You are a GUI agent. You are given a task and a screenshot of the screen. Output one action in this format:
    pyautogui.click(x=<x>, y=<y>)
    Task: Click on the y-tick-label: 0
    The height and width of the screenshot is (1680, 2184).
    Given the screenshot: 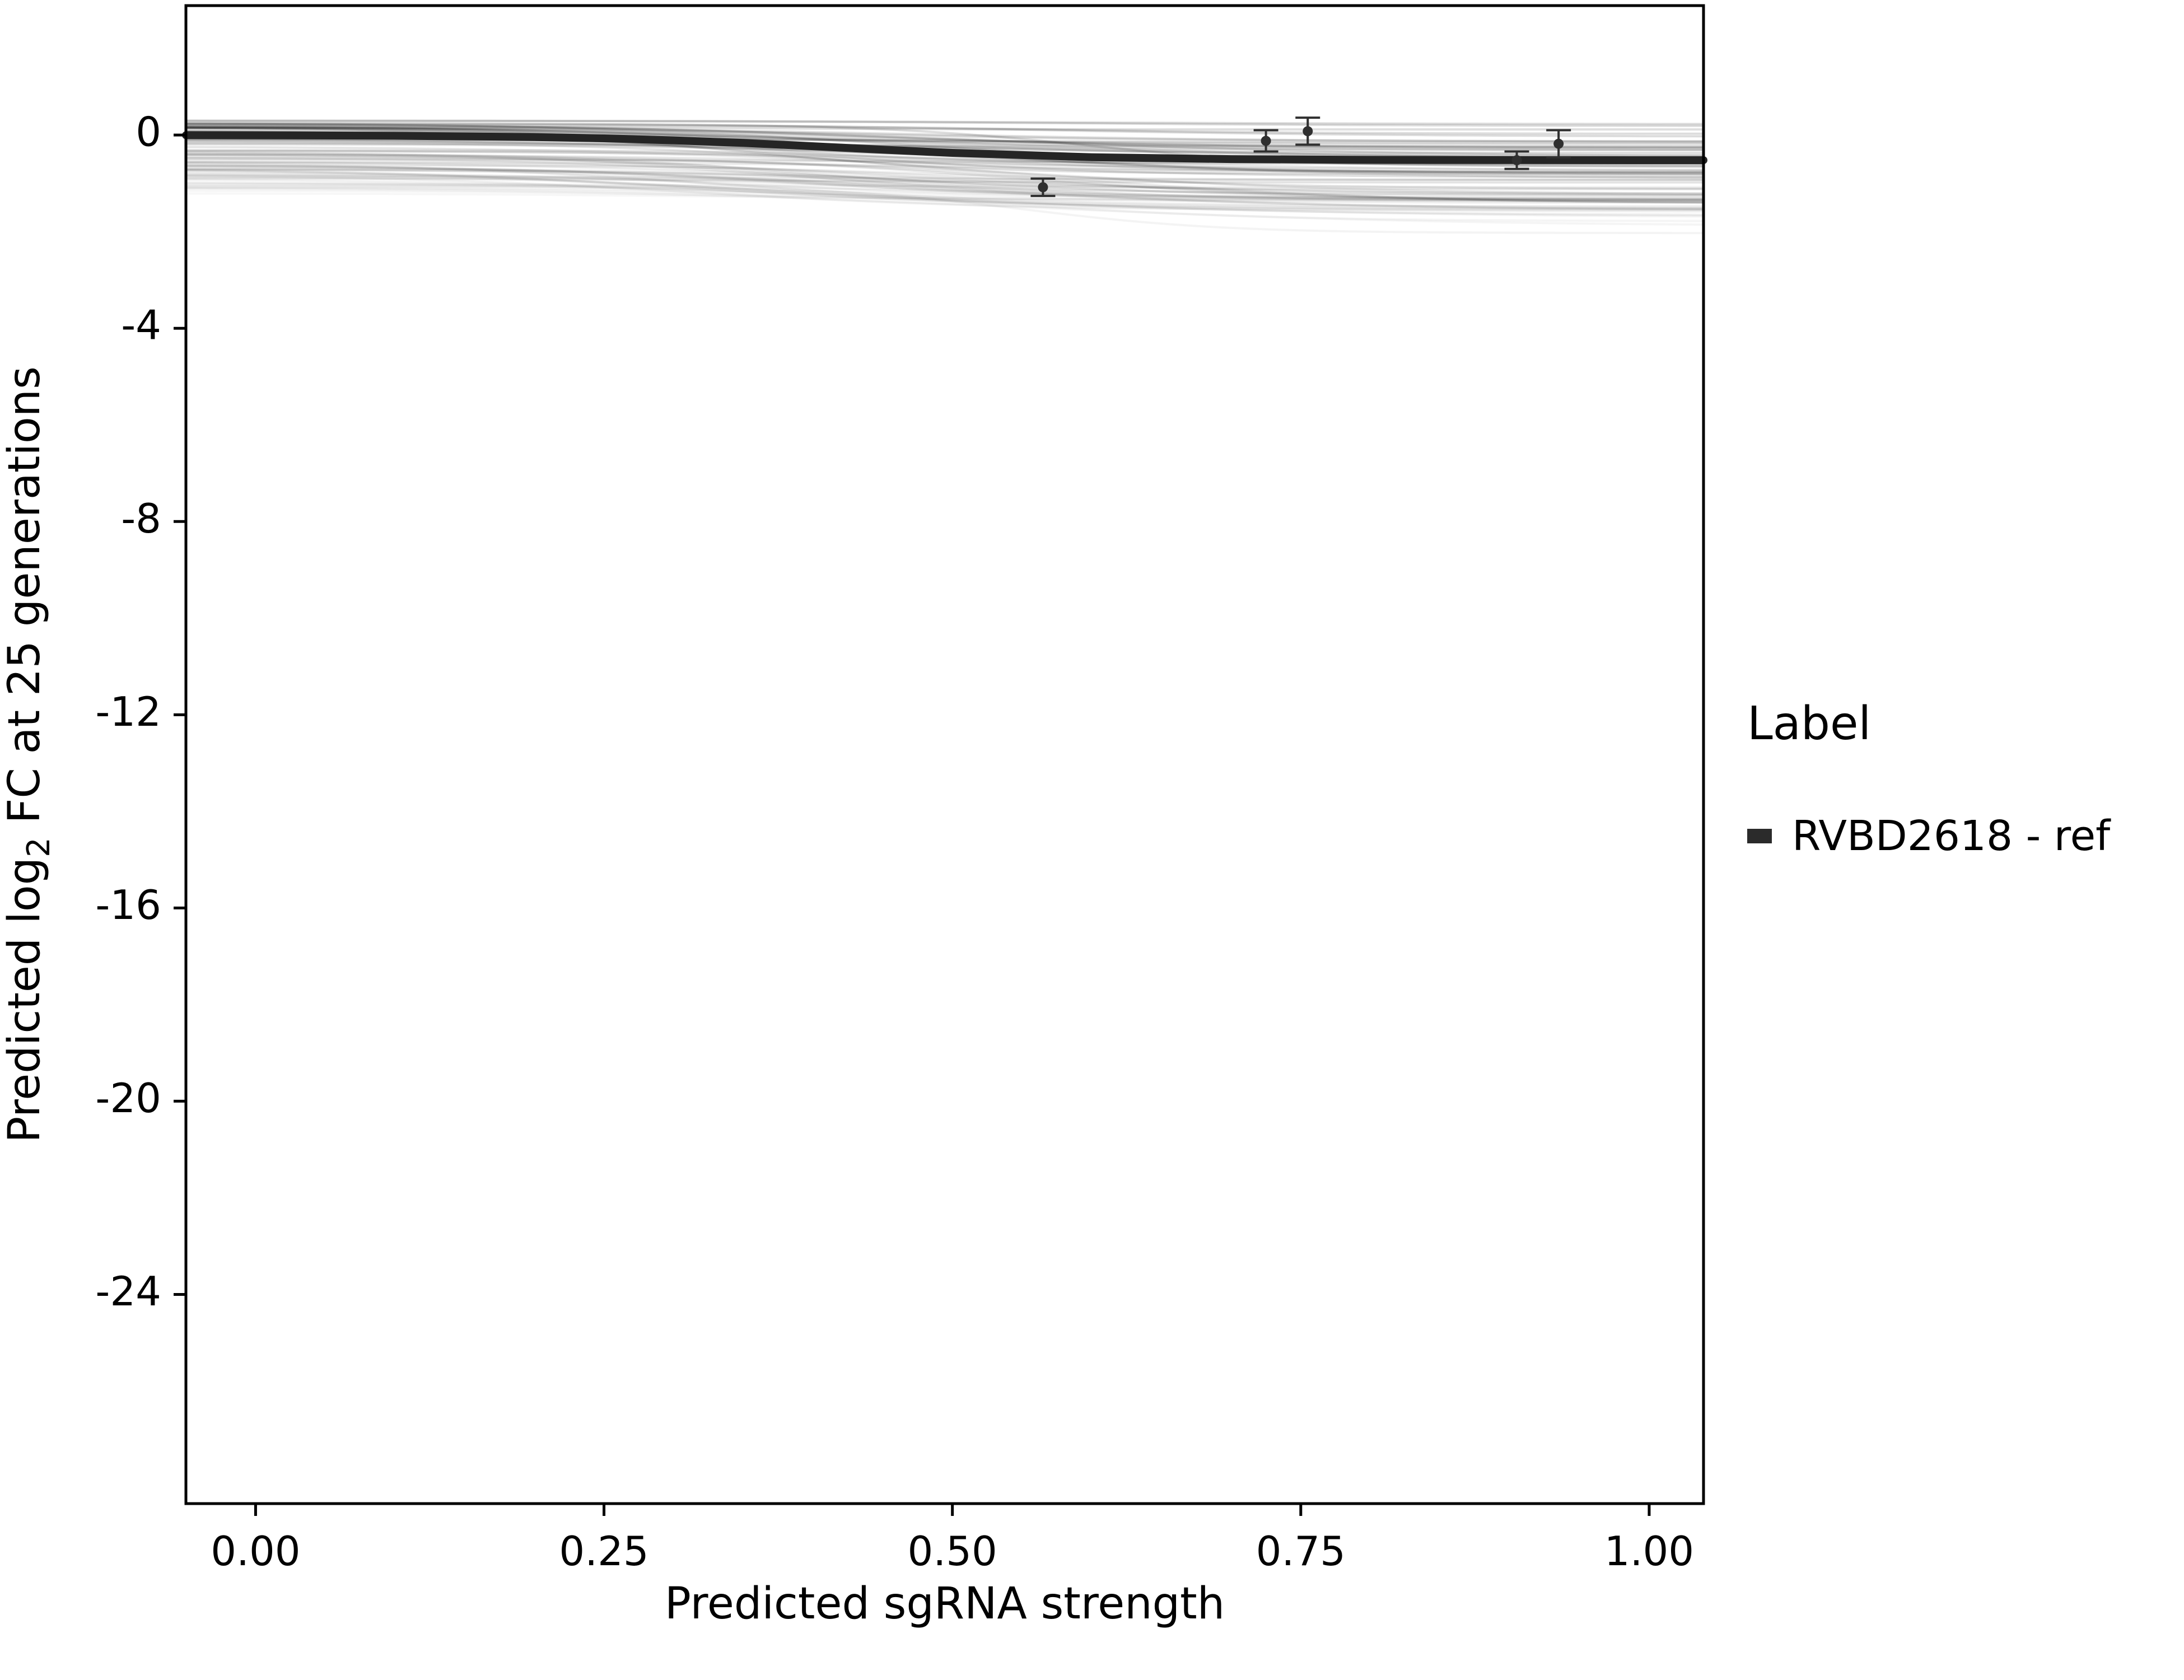 What is the action you would take?
    pyautogui.click(x=149, y=133)
    